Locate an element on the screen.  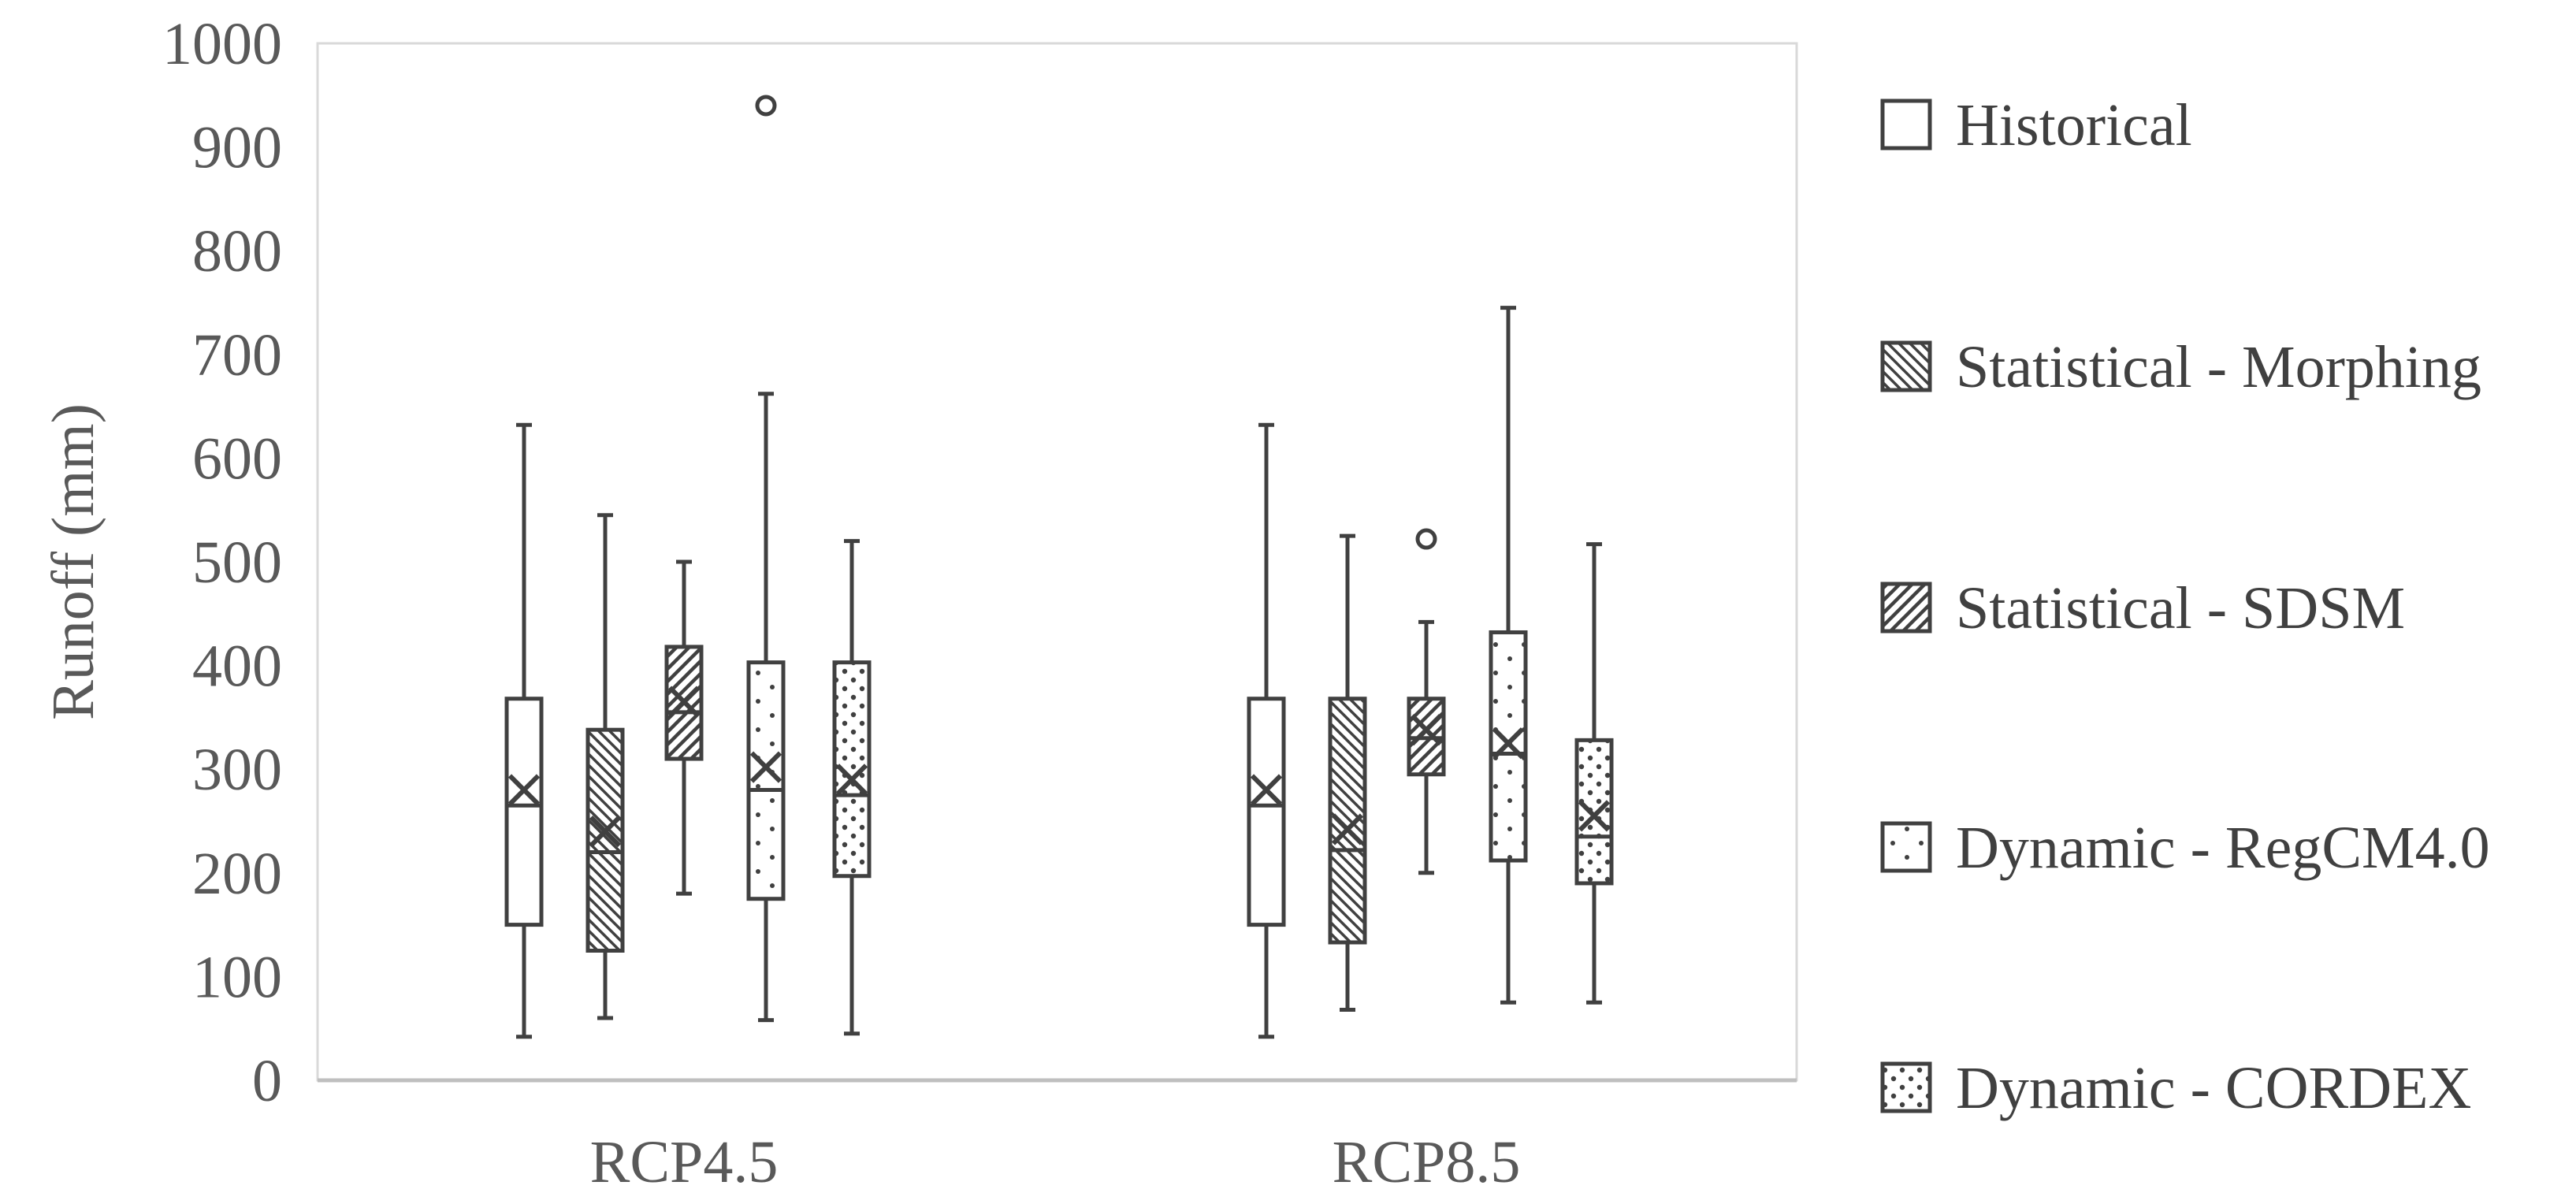
y-axis-tick-labels: 0 100 200 300 400 500 600 700 800 900 1000 is located at coordinates (222, 562).